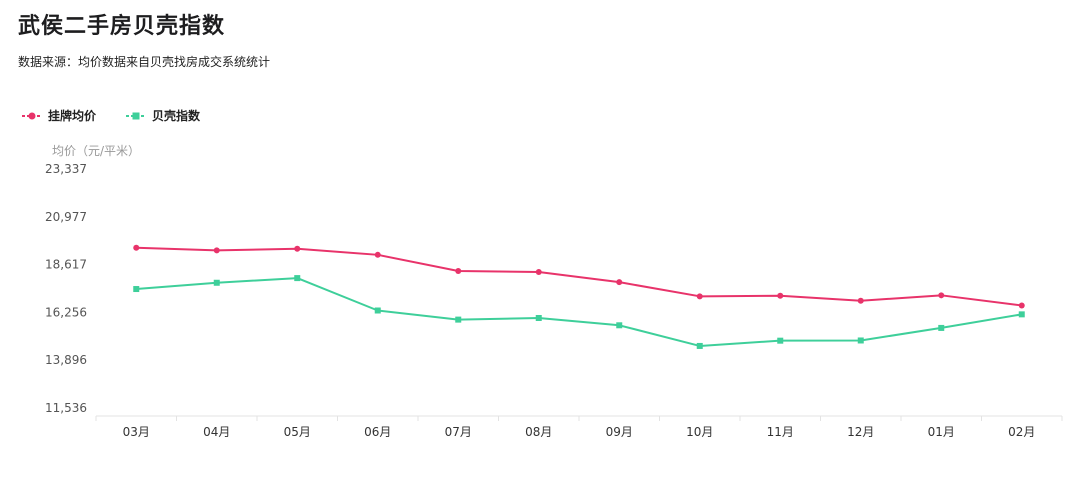  I want to click on x-axis: 03月 04月 05月 06月 07月 08月 09月 10月 11月 12月 01月 02月, so click(579, 427).